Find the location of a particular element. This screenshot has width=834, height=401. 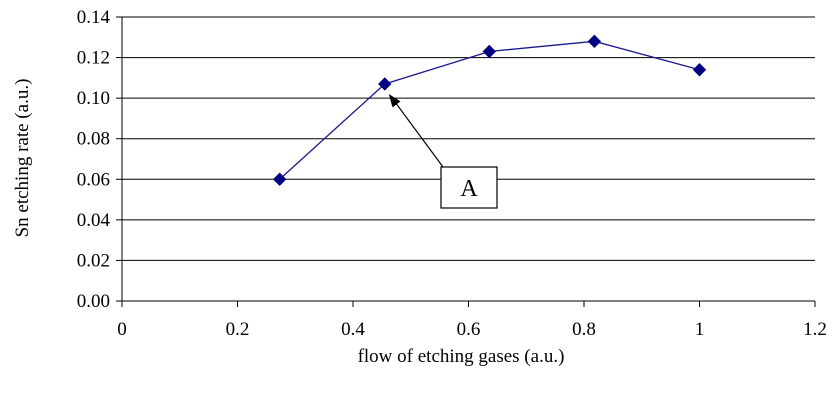

x-tick-label-1: 0.2 is located at coordinates (238, 329).